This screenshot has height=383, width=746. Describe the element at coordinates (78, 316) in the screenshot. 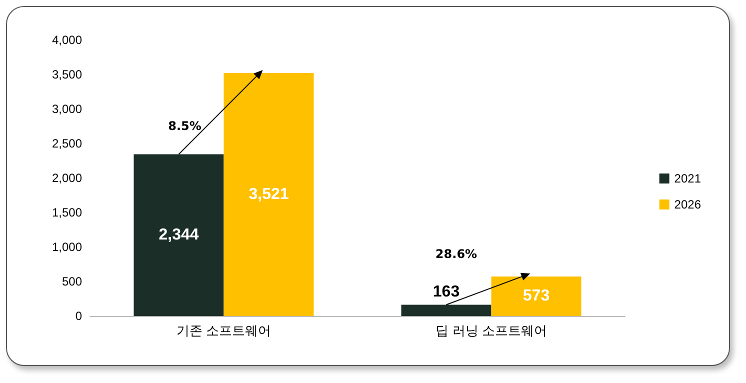

I see `y-tick-label: 0` at that location.